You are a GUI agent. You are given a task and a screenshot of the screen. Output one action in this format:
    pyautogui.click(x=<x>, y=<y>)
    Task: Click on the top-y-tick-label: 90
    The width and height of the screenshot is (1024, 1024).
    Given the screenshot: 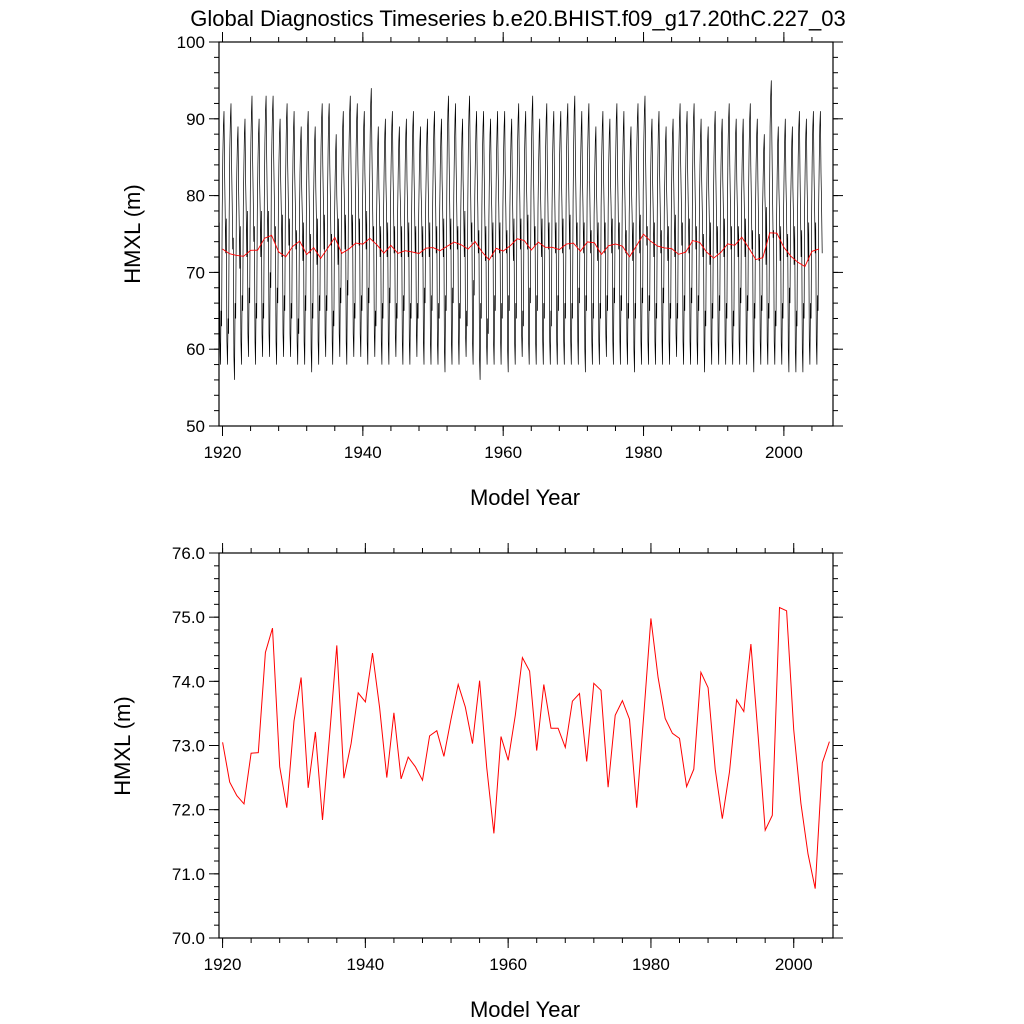 What is the action you would take?
    pyautogui.click(x=195, y=119)
    